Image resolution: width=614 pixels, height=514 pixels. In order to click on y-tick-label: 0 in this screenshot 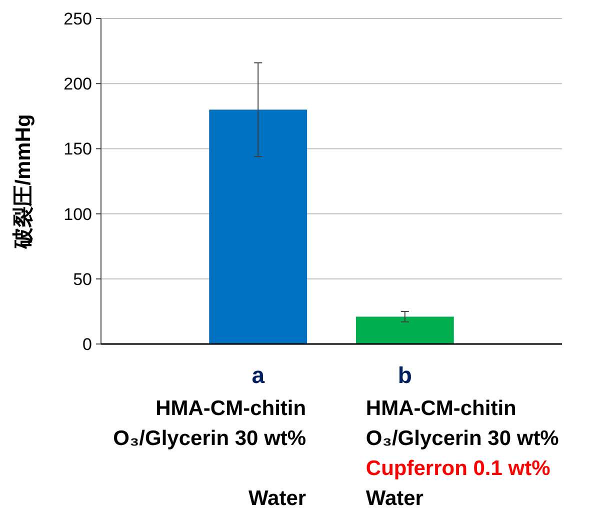, I will do `click(87, 344)`.